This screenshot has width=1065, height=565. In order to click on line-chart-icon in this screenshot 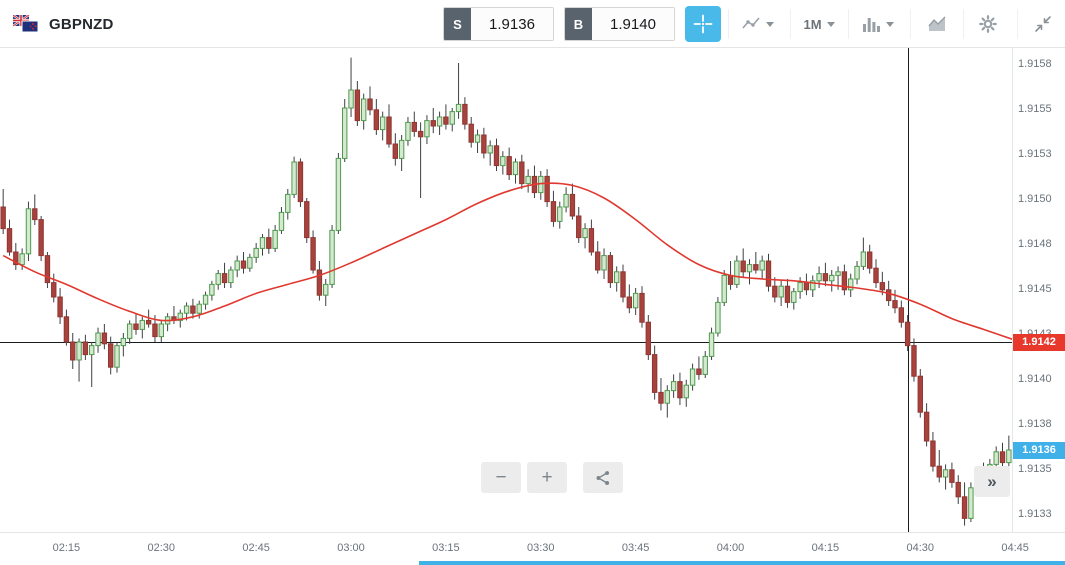, I will do `click(750, 23)`.